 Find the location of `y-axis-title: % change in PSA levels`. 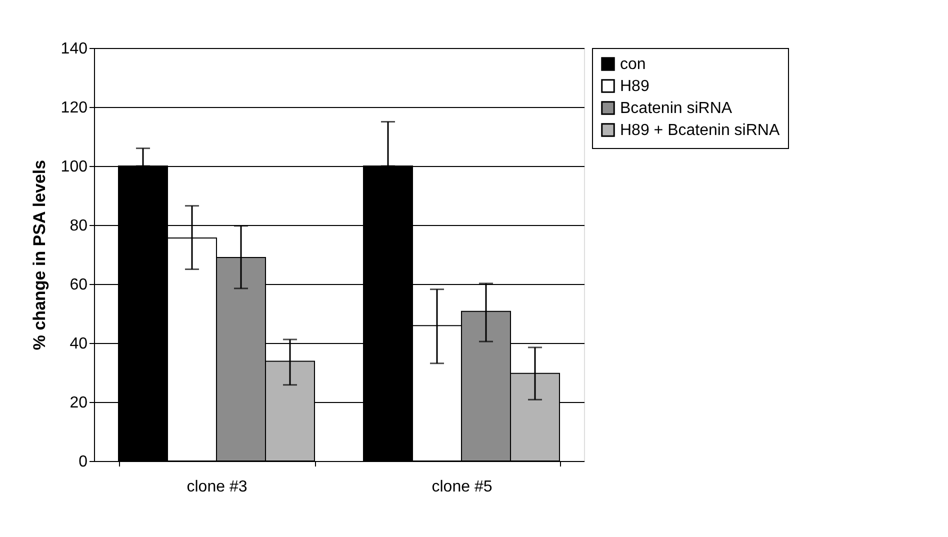

y-axis-title: % change in PSA levels is located at coordinates (39, 255).